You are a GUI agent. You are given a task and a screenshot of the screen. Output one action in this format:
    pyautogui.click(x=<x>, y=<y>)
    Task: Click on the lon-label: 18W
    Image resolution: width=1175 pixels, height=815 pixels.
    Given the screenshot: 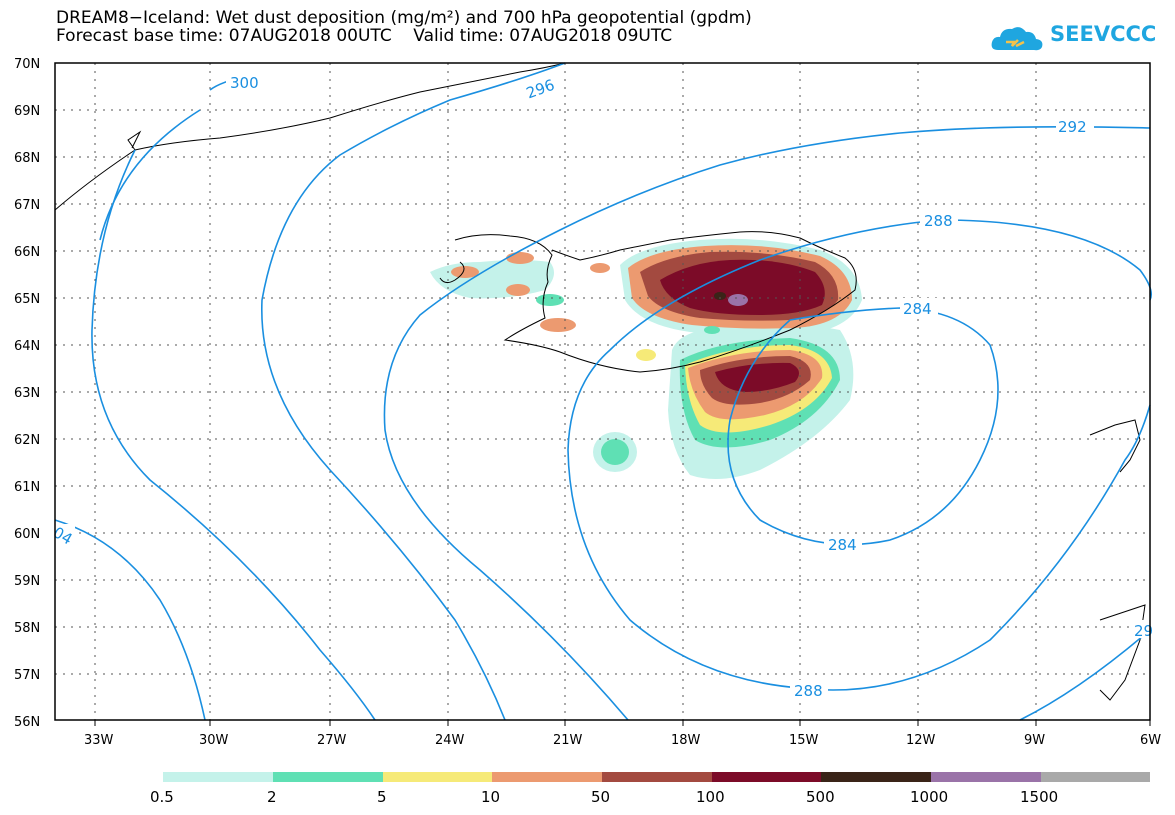 What is the action you would take?
    pyautogui.click(x=686, y=740)
    